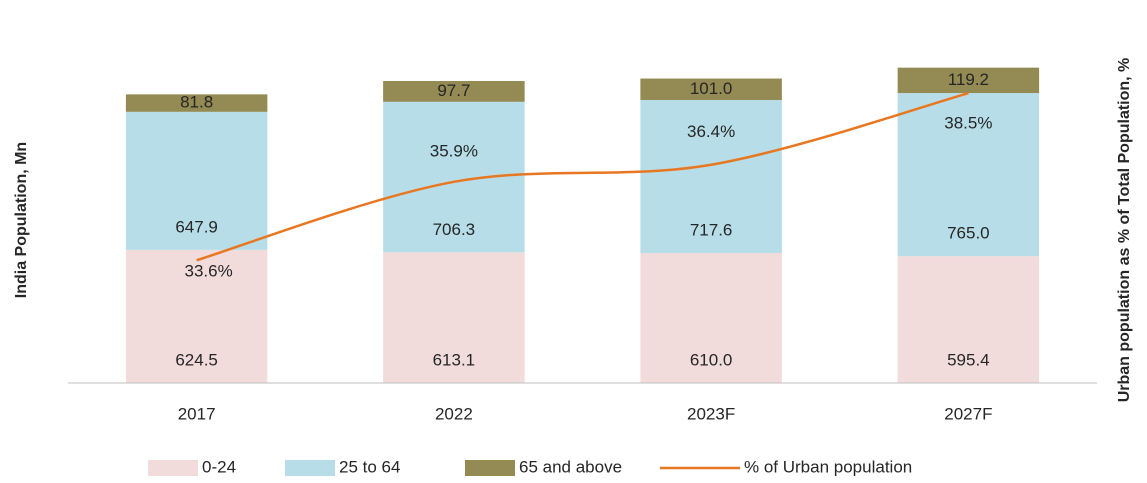  I want to click on data-label: 765.0, so click(968, 233).